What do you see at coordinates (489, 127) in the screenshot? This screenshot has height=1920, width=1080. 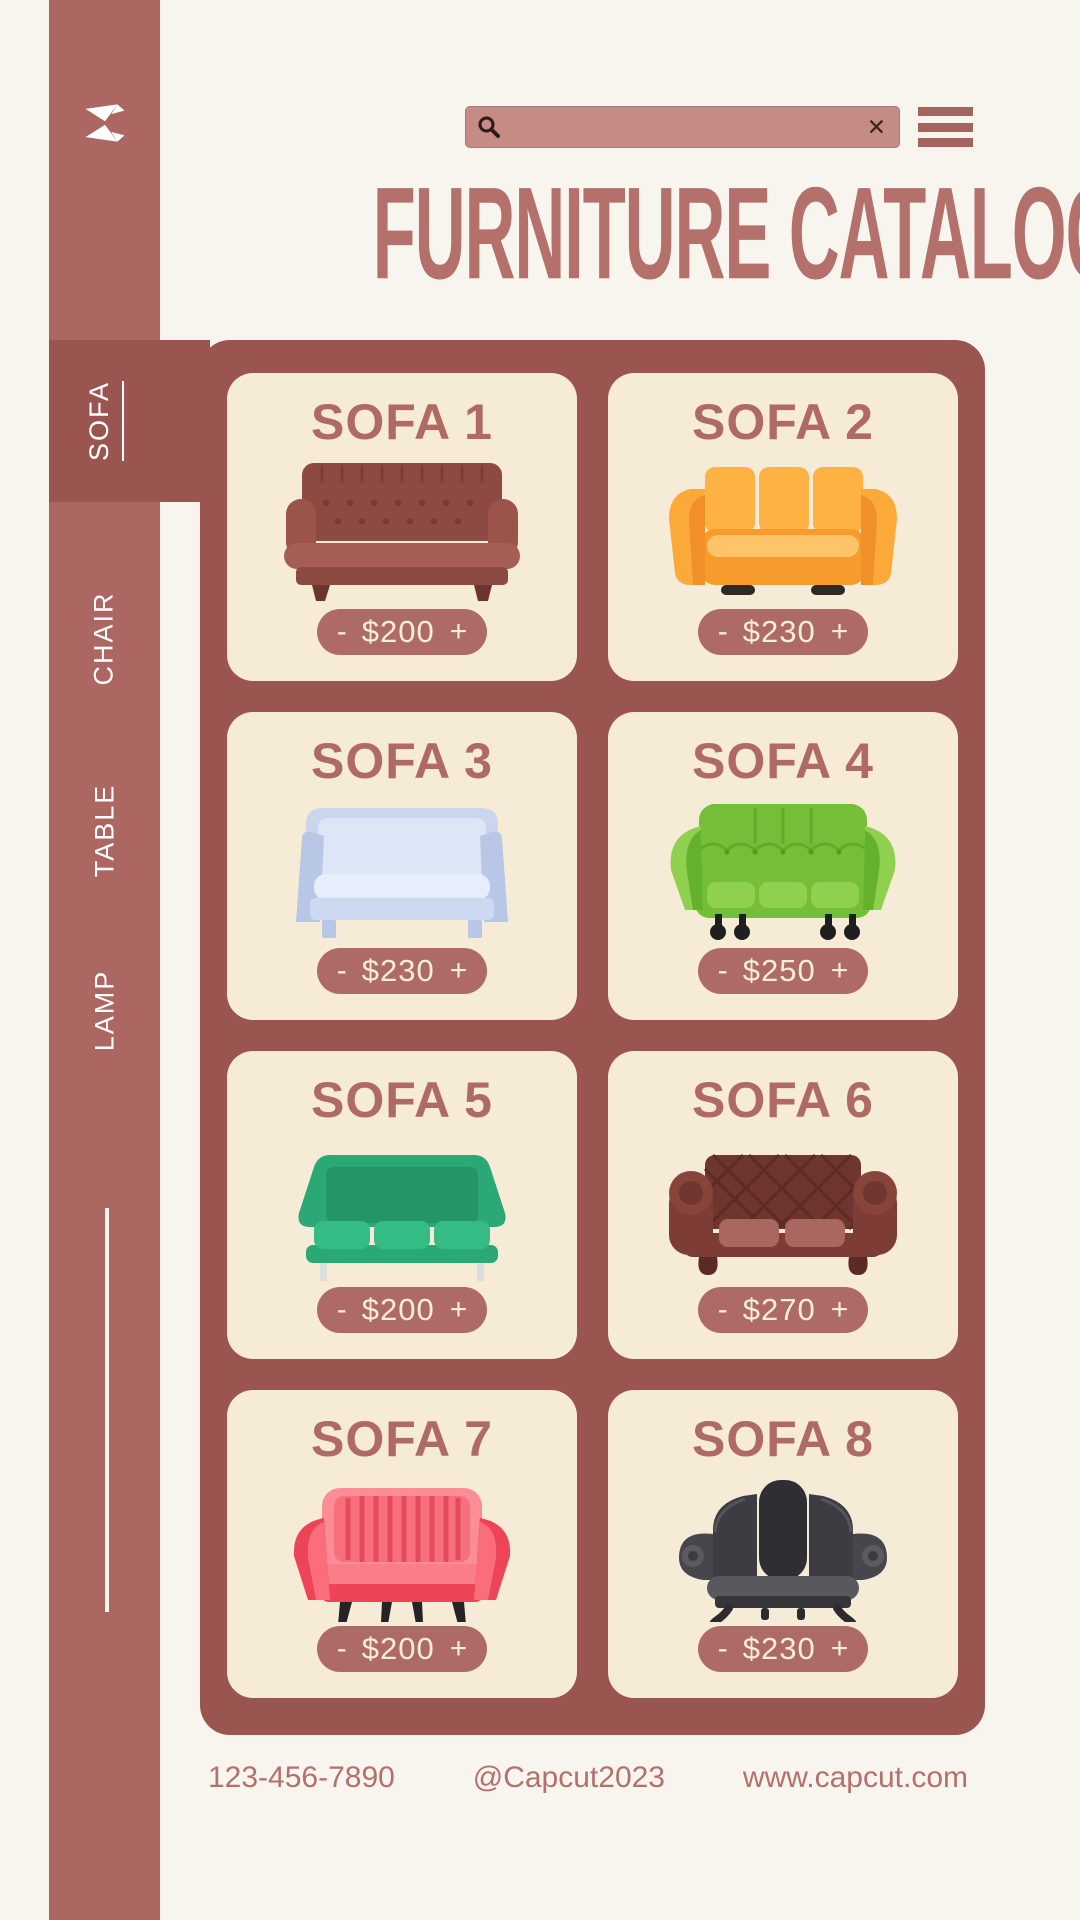 I see `search-icon` at bounding box center [489, 127].